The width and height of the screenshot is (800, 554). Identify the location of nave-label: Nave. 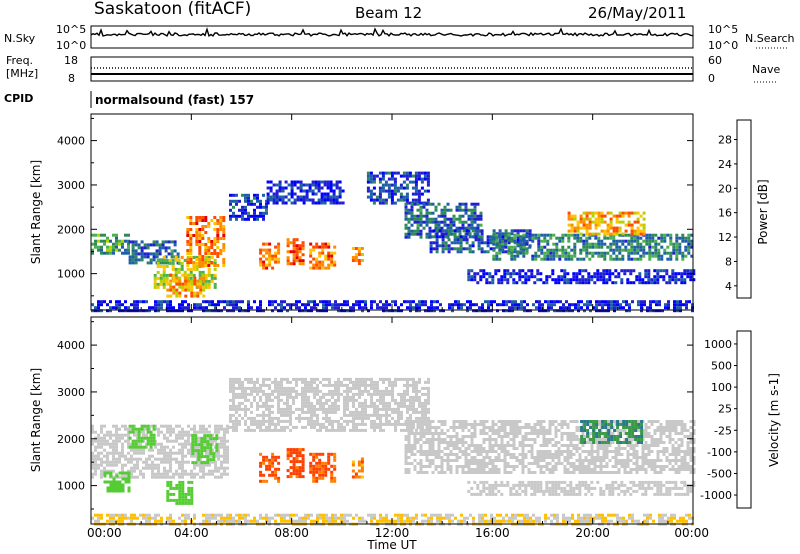
(766, 69).